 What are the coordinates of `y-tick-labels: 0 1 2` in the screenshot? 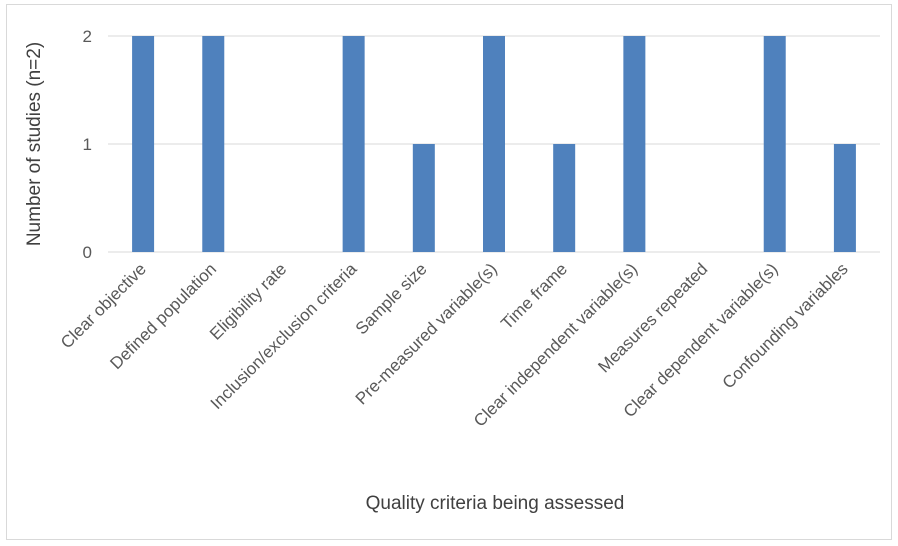 It's located at (87, 144).